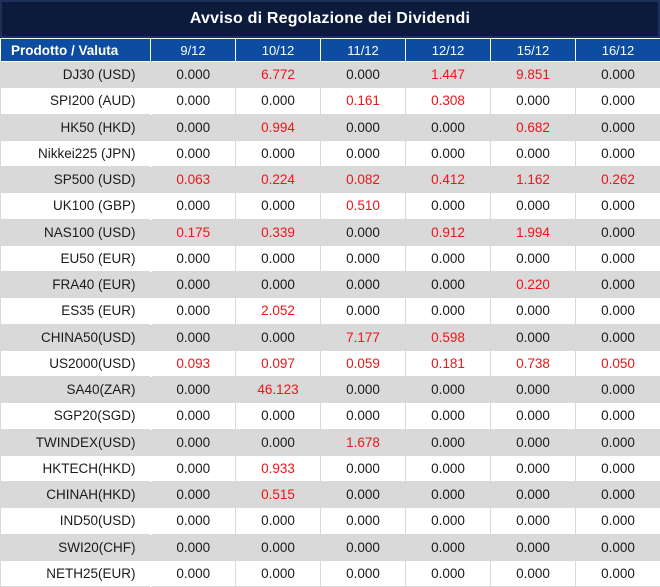  Describe the element at coordinates (76, 258) in the screenshot. I see `product-cell: EU50 (EUR)` at that location.